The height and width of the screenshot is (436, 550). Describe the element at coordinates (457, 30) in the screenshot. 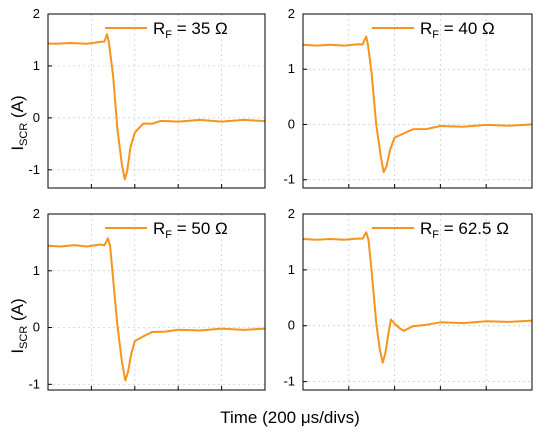

I see `legend-label: RF = 40 Ω` at that location.